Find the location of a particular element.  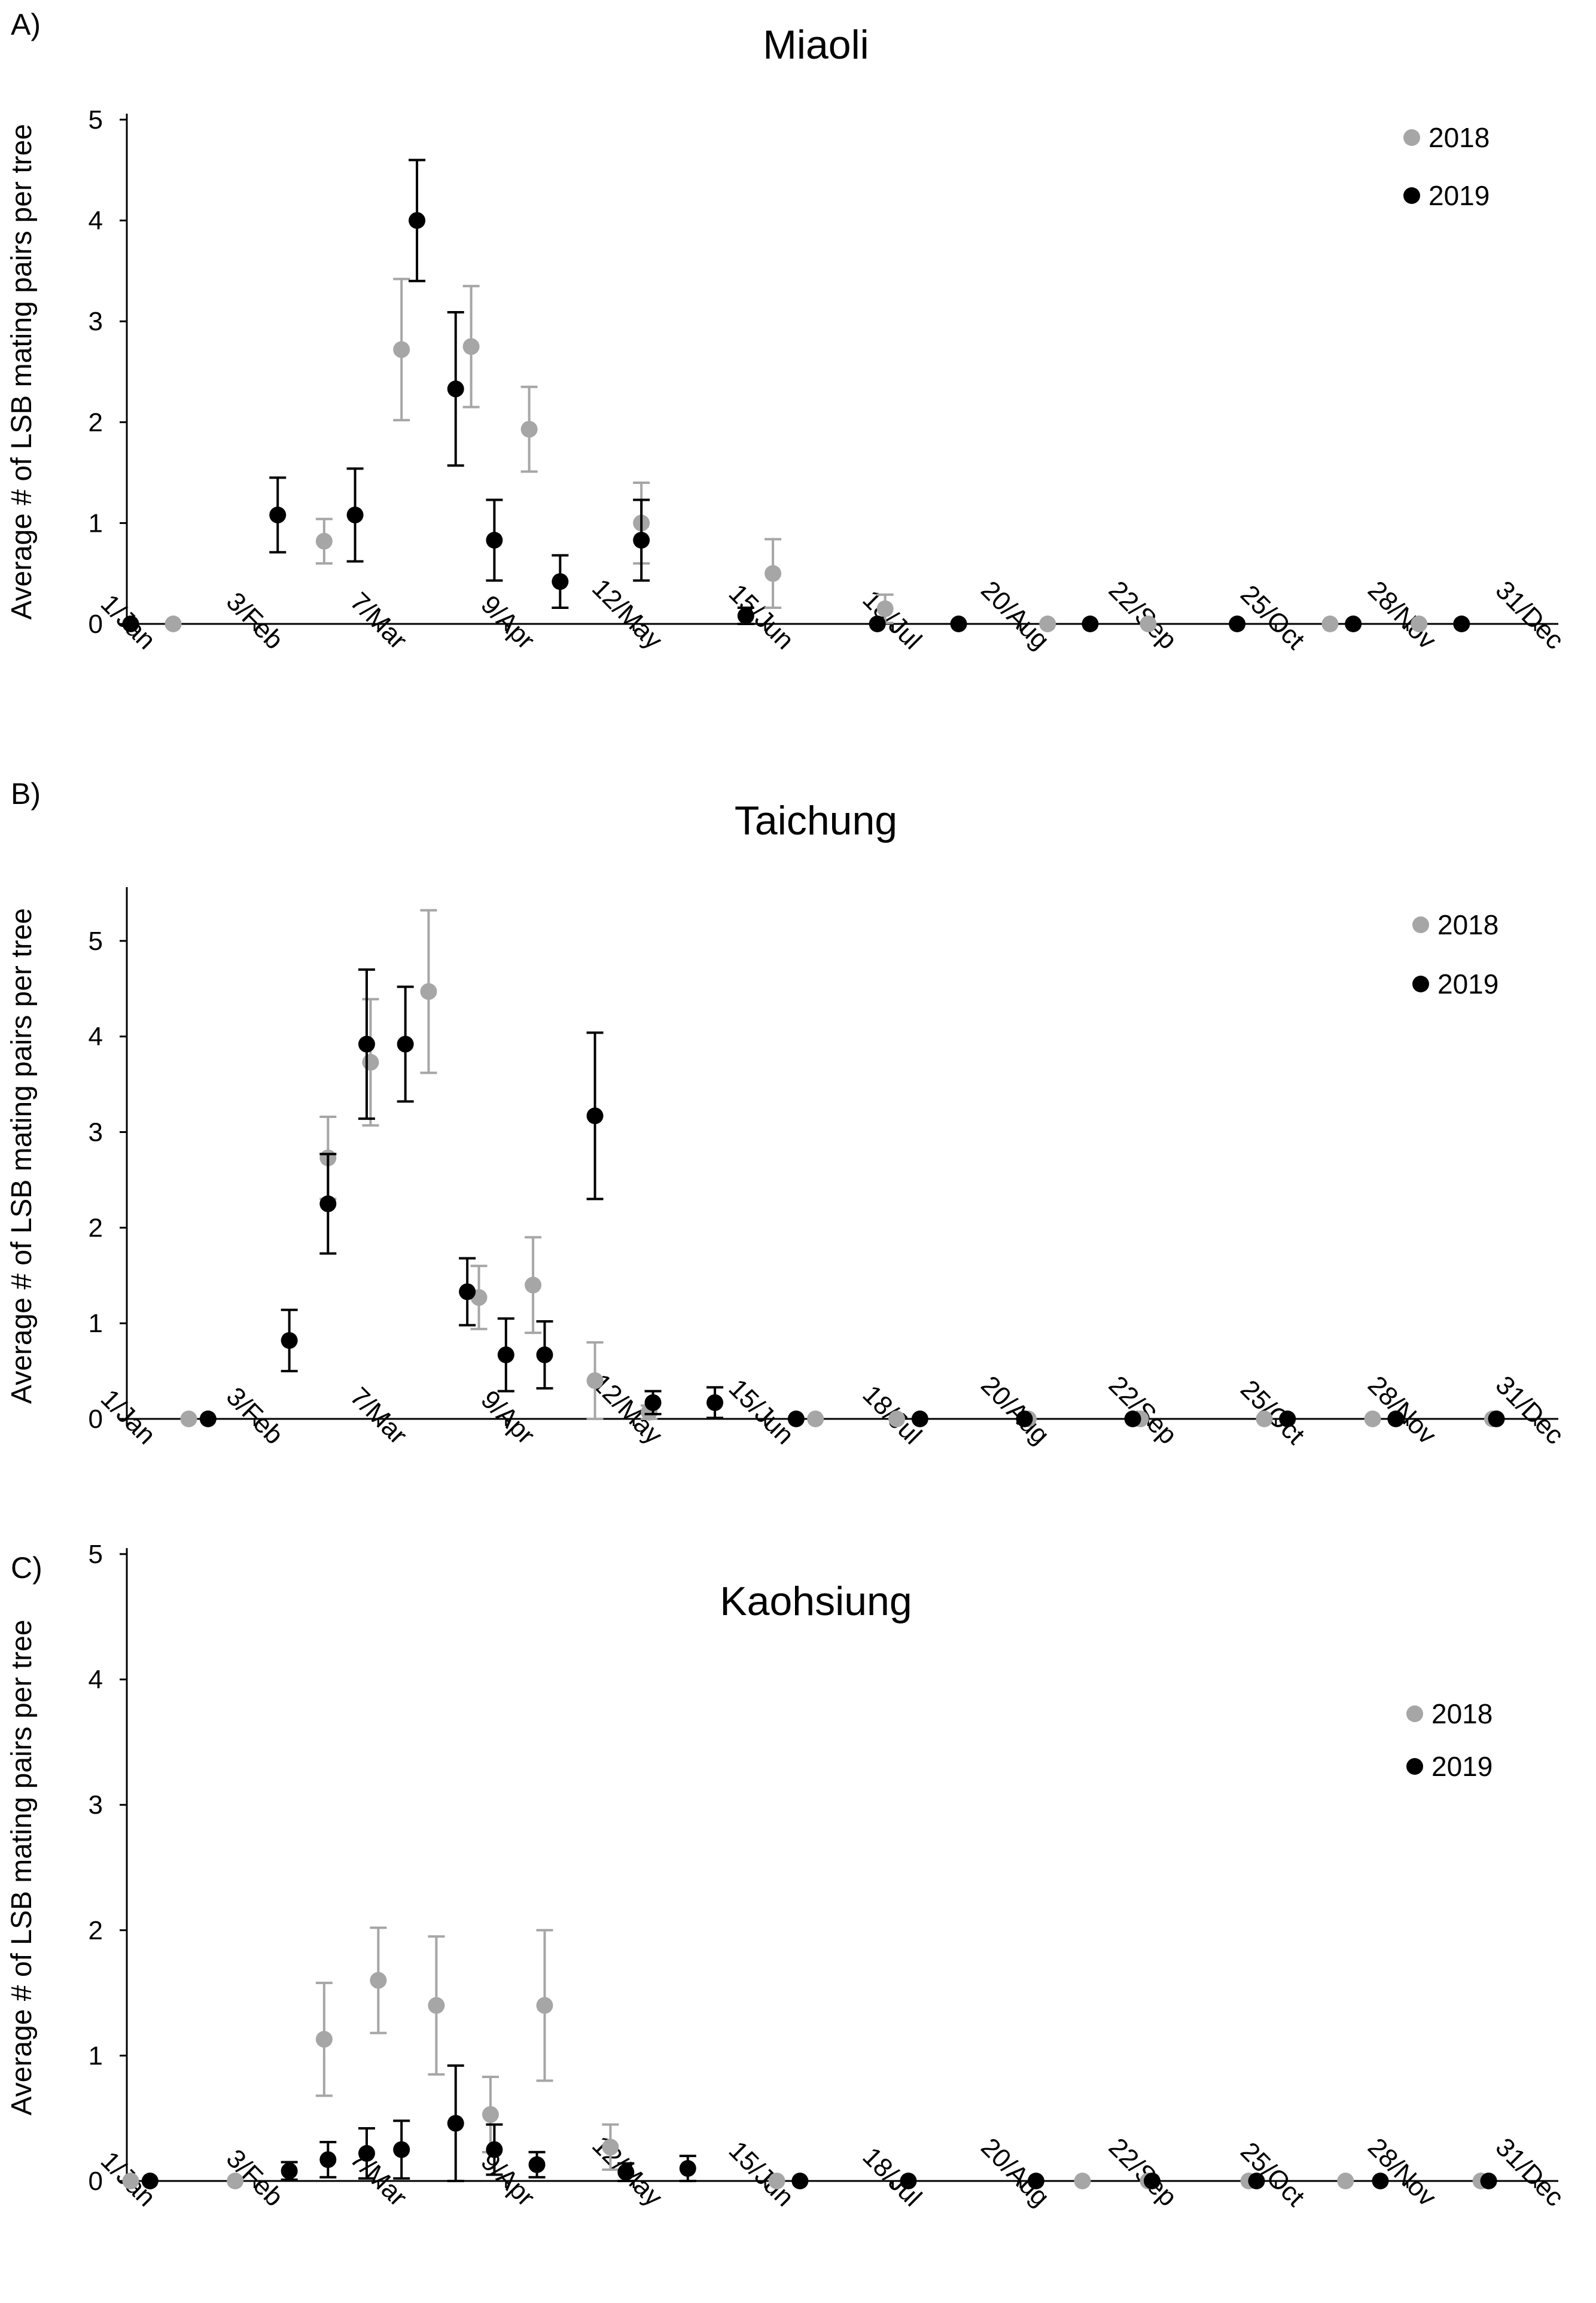

series-2019 is located at coordinates (819, 2126).